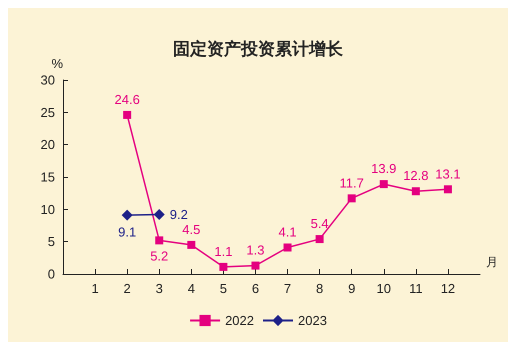 This screenshot has width=516, height=350. Describe the element at coordinates (287, 232) in the screenshot. I see `data-label: 4.1` at that location.